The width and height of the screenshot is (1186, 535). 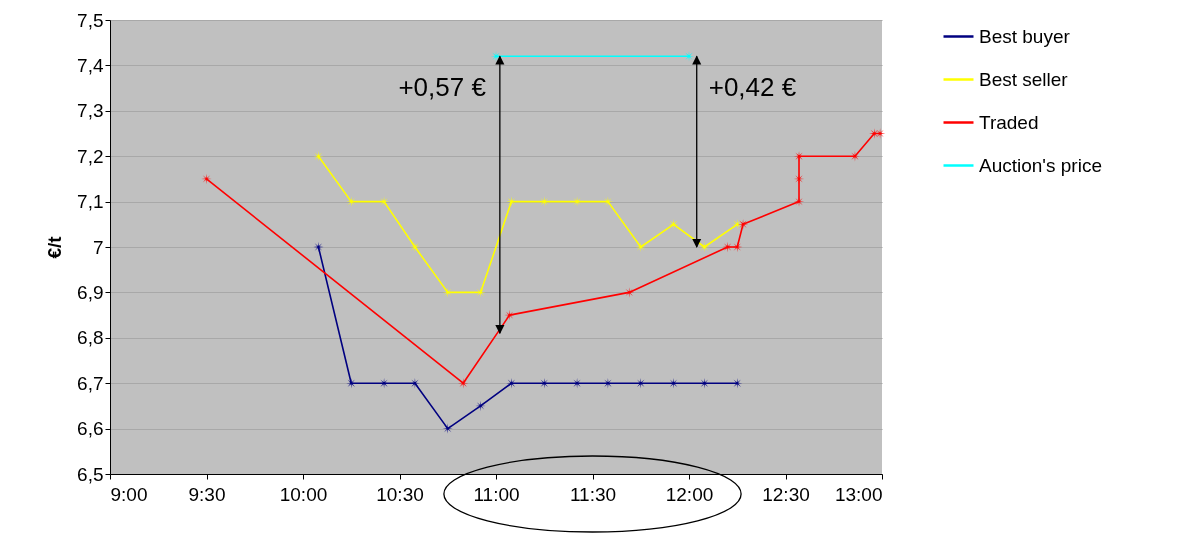 I want to click on legend-label: Best seller, so click(x=1024, y=79).